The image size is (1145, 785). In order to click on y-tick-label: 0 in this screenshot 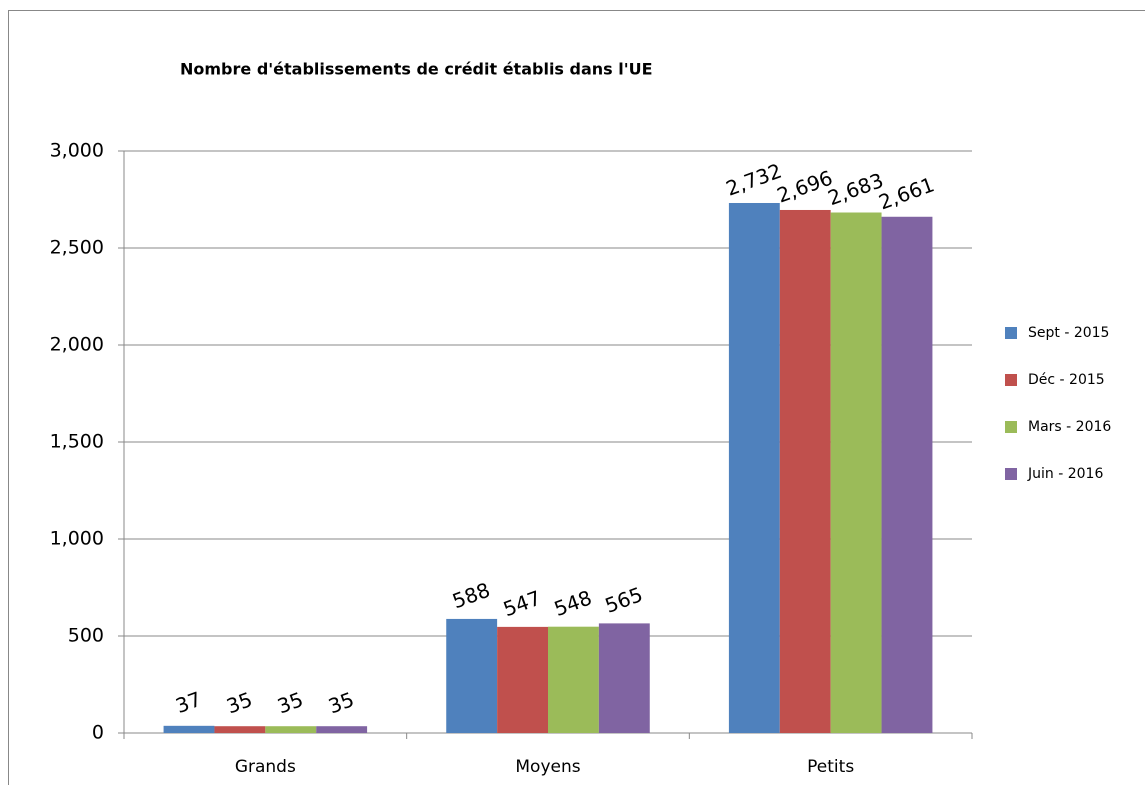, I will do `click(98, 733)`.